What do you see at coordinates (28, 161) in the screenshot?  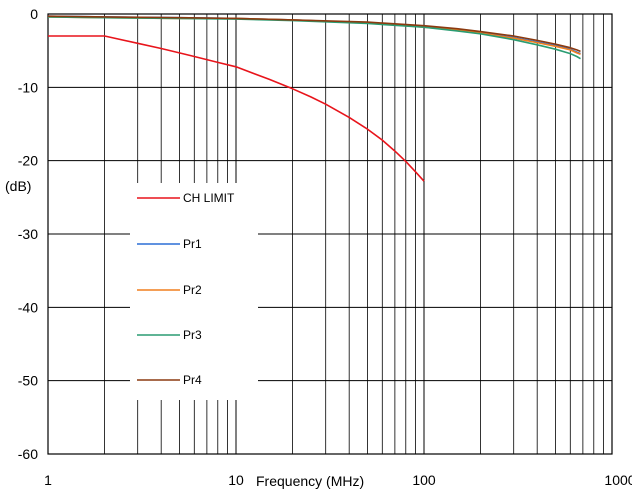 I see `y-tick-label: -20` at bounding box center [28, 161].